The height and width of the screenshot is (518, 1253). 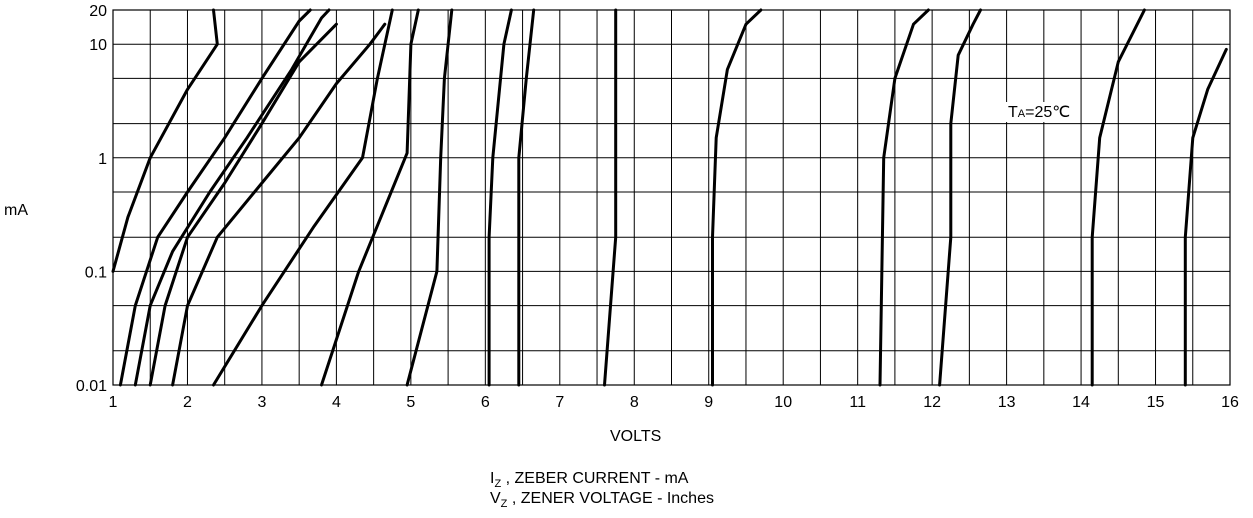 What do you see at coordinates (589, 480) in the screenshot?
I see `caption-current: IZ , ZEBER CURRENT - mA` at bounding box center [589, 480].